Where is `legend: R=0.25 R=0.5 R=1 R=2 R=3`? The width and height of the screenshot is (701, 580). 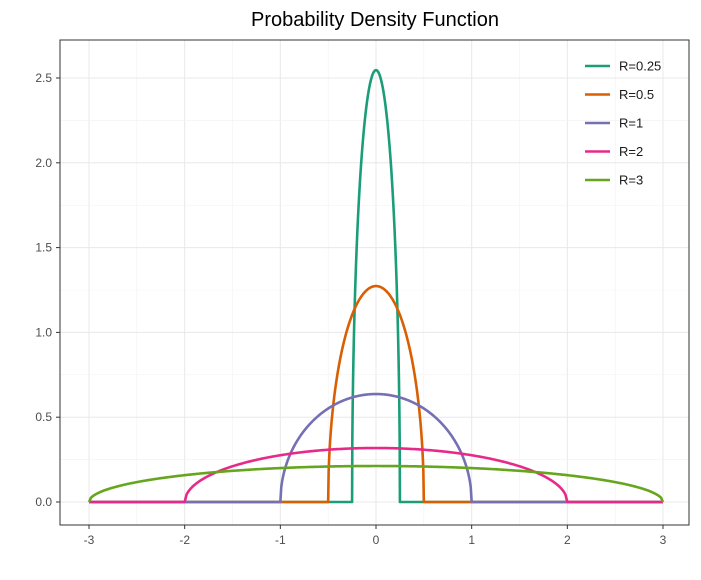
legend: R=0.25 R=0.5 R=1 R=2 R=3 is located at coordinates (623, 123).